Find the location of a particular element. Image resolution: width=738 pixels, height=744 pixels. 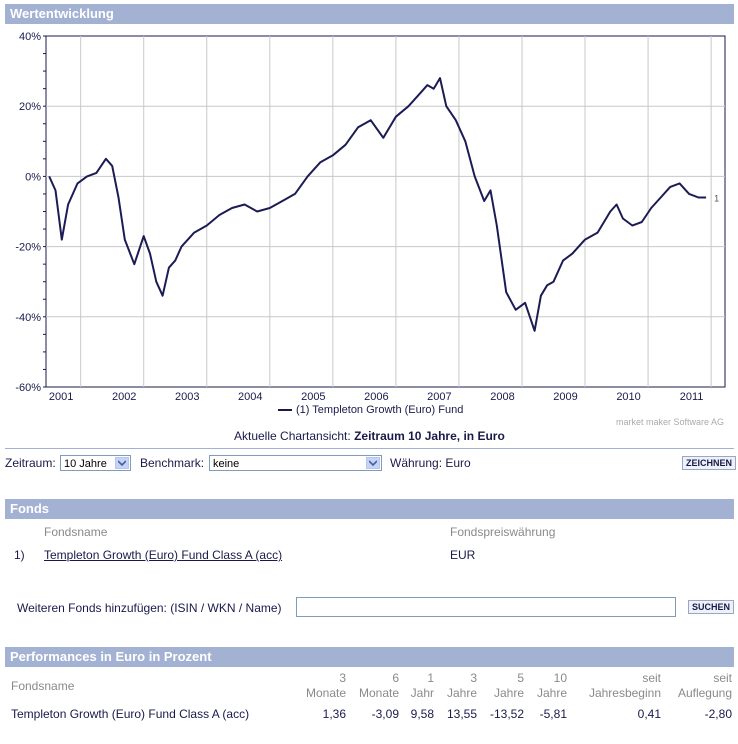

chart-section-title: Wertentwicklung is located at coordinates (62, 13).